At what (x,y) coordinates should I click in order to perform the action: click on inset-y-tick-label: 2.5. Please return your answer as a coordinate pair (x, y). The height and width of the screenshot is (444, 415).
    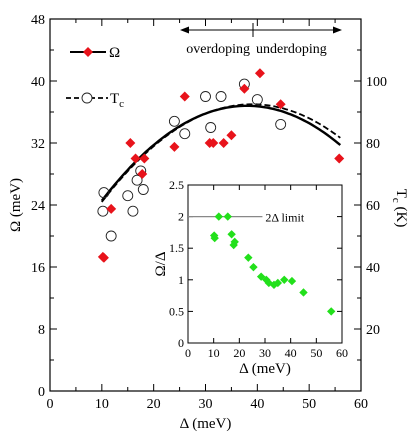
    Looking at the image, I should click on (176, 185).